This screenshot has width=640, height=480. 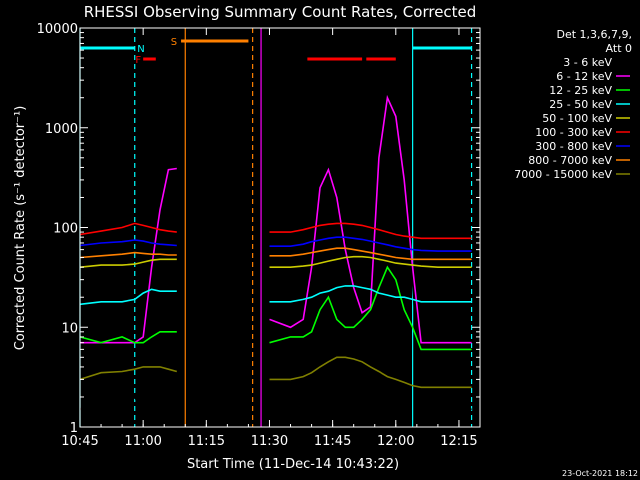 What do you see at coordinates (594, 34) in the screenshot?
I see `legend-header: Det 1,3,6,7,9,` at bounding box center [594, 34].